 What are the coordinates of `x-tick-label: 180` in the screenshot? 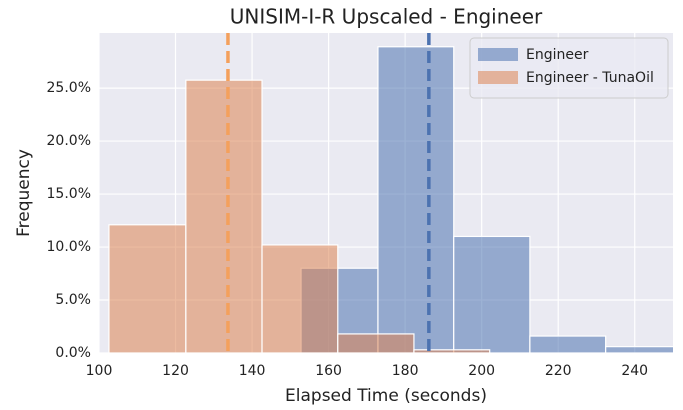 It's located at (405, 371).